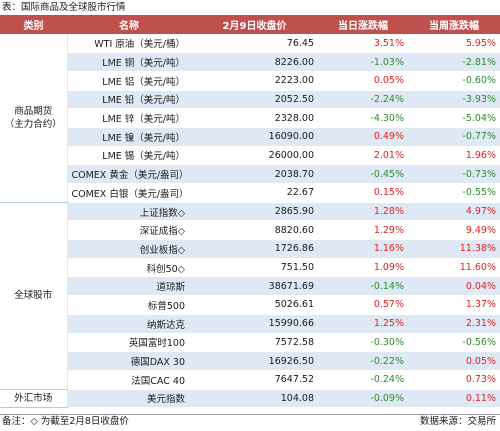 This screenshot has width=500, height=431. I want to click on day-change-cell: 1.28%, so click(363, 212).